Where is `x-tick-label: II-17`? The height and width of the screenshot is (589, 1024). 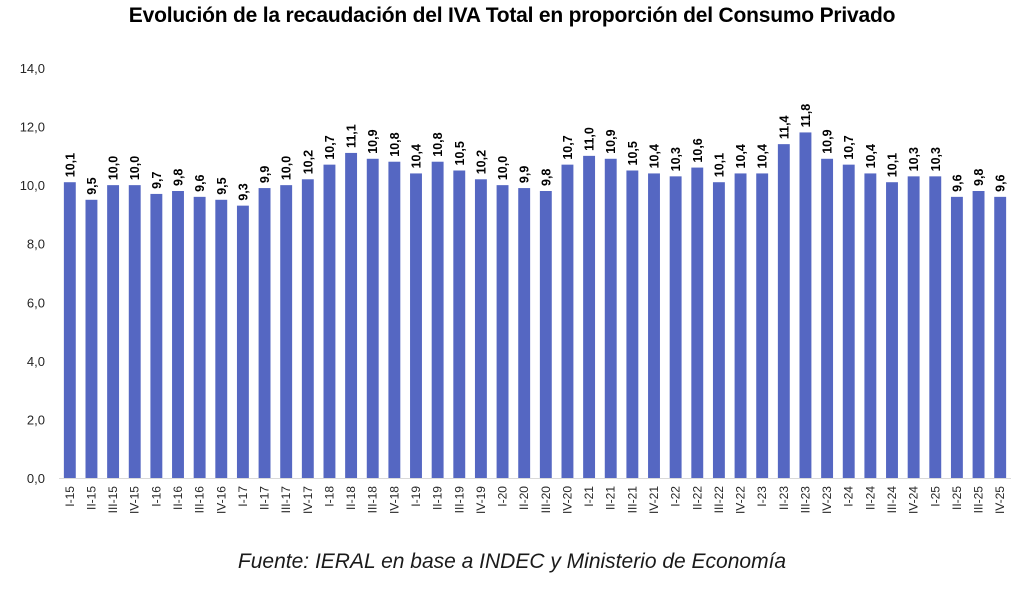 x-tick-label: II-17 is located at coordinates (265, 498).